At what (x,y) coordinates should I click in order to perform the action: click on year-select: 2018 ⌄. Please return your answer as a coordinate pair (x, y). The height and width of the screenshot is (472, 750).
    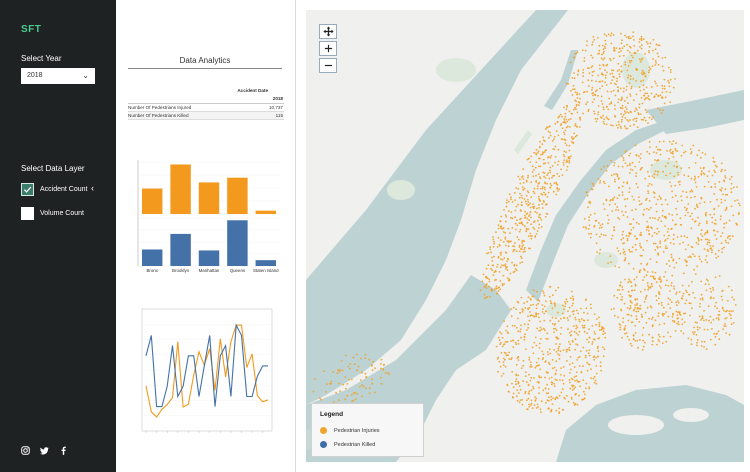
    Looking at the image, I should click on (58, 76).